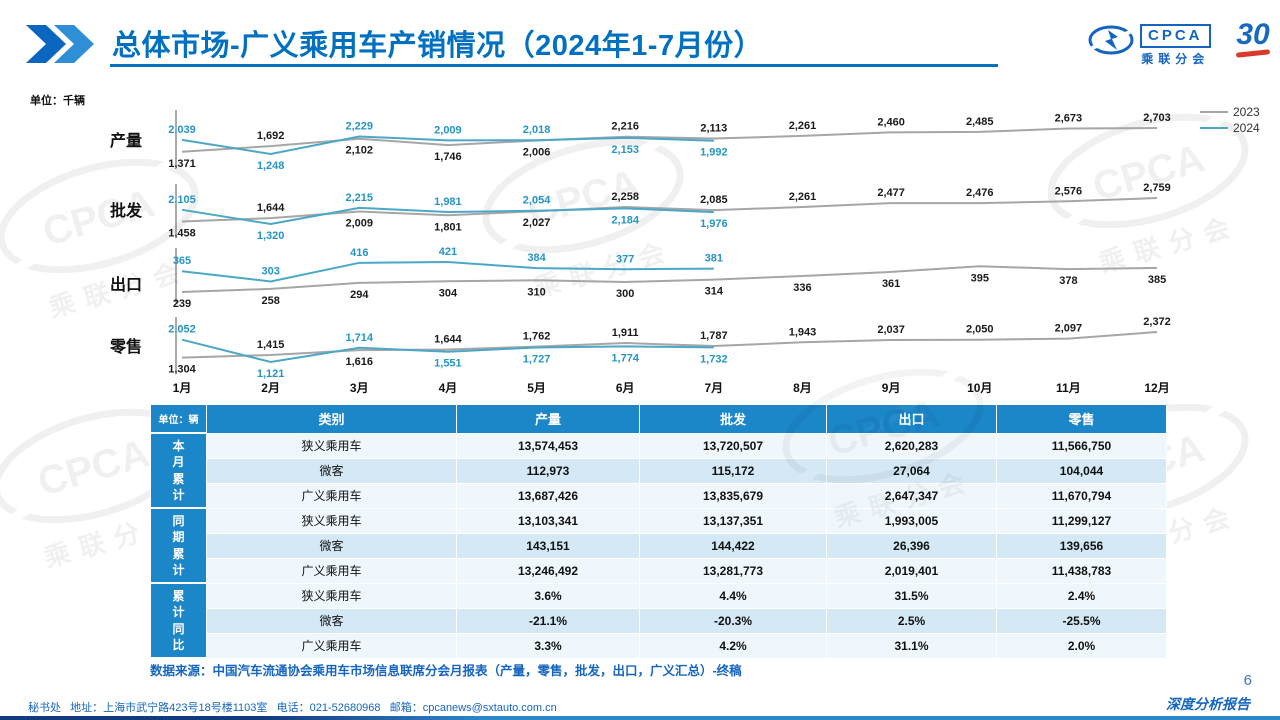  Describe the element at coordinates (733, 495) in the screenshot. I see `value-cell: 13,835,679` at that location.